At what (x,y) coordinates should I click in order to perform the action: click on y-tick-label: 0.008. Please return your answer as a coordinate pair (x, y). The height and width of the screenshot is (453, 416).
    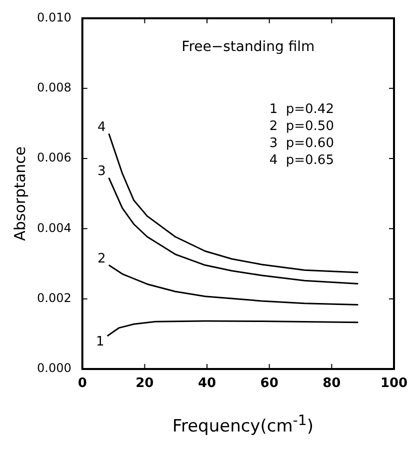
    Looking at the image, I should click on (54, 87).